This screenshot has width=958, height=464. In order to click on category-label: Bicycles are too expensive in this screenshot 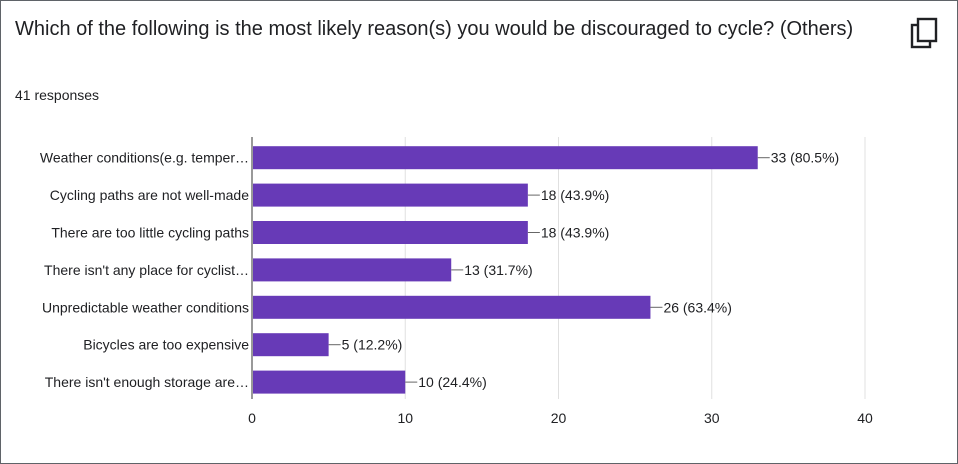, I will do `click(166, 345)`.